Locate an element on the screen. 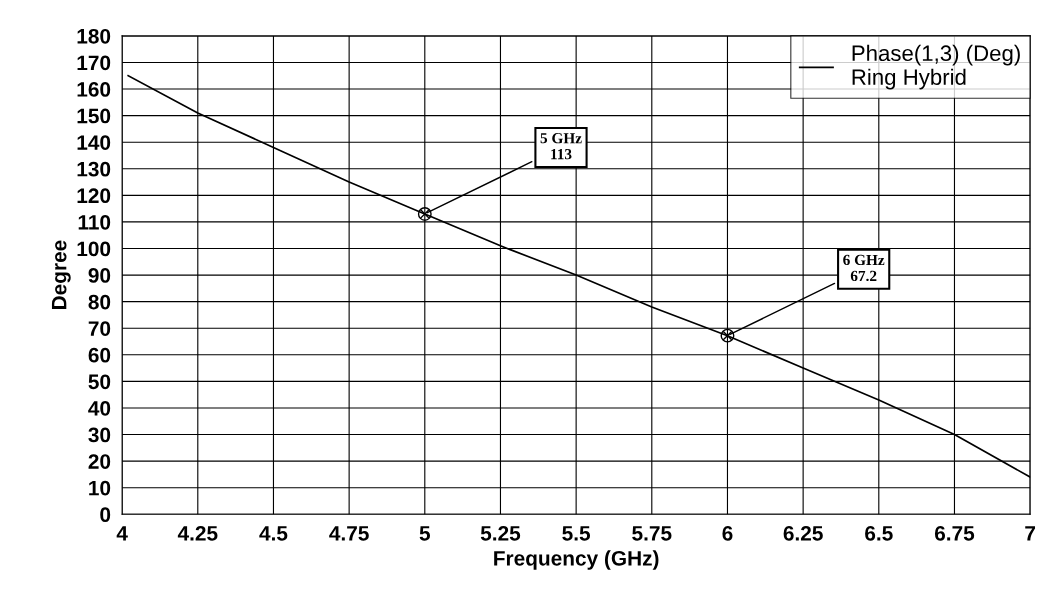 The image size is (1062, 598). x-tick-label: 6 is located at coordinates (727, 533).